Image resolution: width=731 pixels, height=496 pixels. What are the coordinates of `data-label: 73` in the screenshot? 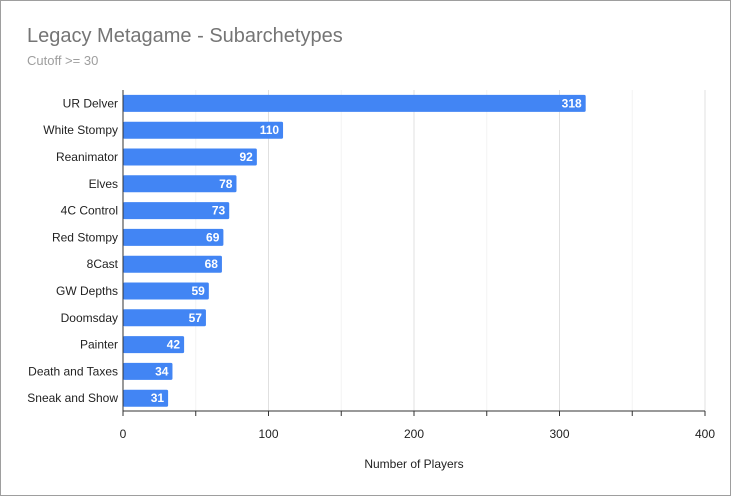 It's located at (219, 211).